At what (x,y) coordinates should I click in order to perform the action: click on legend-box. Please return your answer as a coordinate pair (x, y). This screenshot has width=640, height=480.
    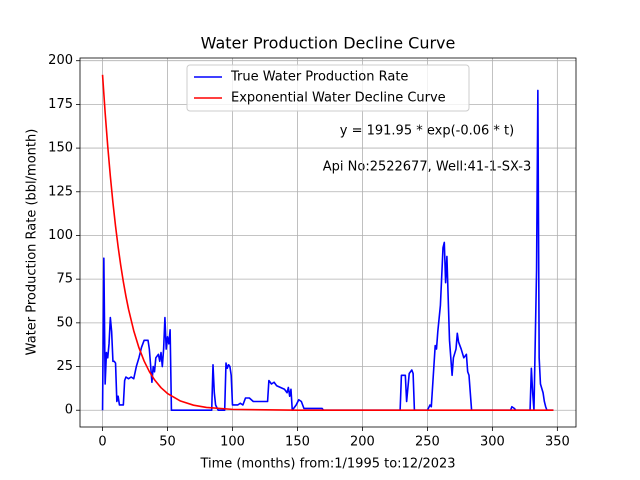
    Looking at the image, I should click on (328, 88).